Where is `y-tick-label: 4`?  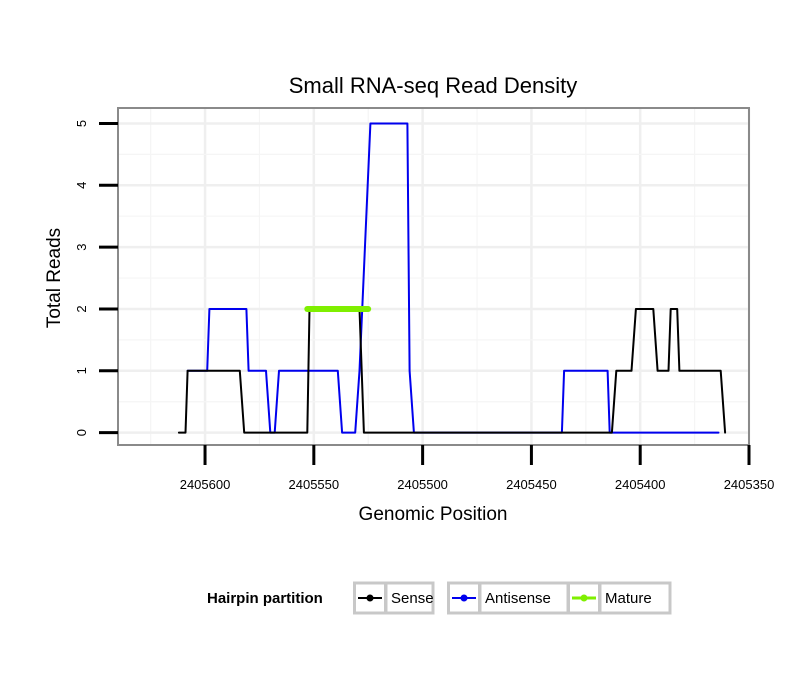 y-tick-label: 4 is located at coordinates (81, 185).